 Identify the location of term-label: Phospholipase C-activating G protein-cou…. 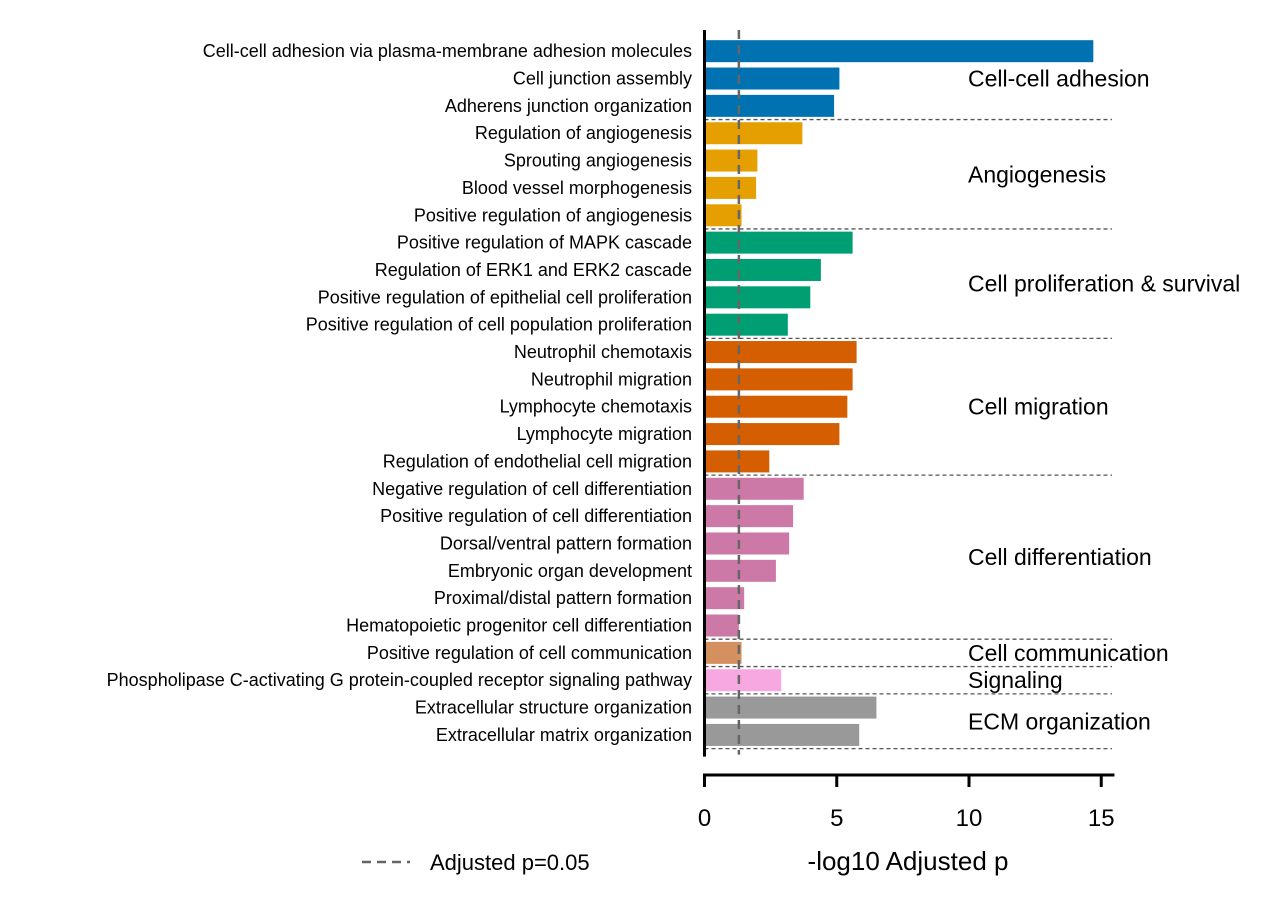
(399, 680).